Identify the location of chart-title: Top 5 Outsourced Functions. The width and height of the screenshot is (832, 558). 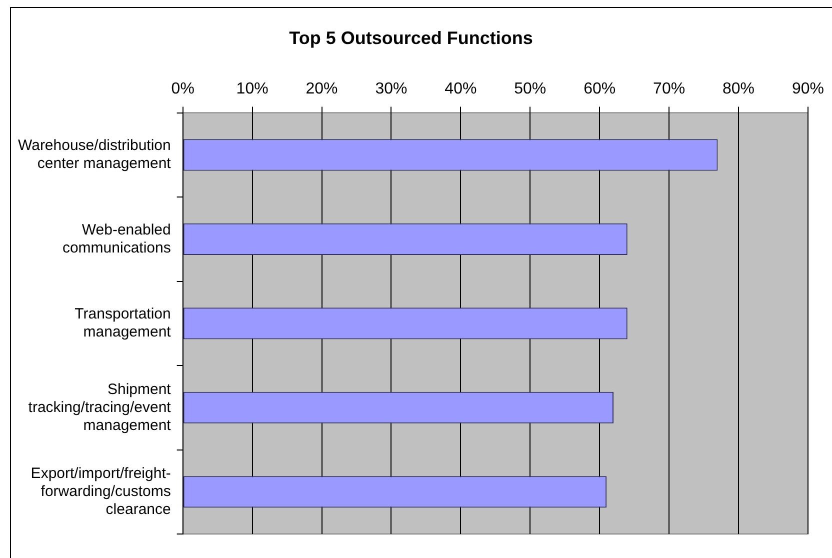
(411, 38).